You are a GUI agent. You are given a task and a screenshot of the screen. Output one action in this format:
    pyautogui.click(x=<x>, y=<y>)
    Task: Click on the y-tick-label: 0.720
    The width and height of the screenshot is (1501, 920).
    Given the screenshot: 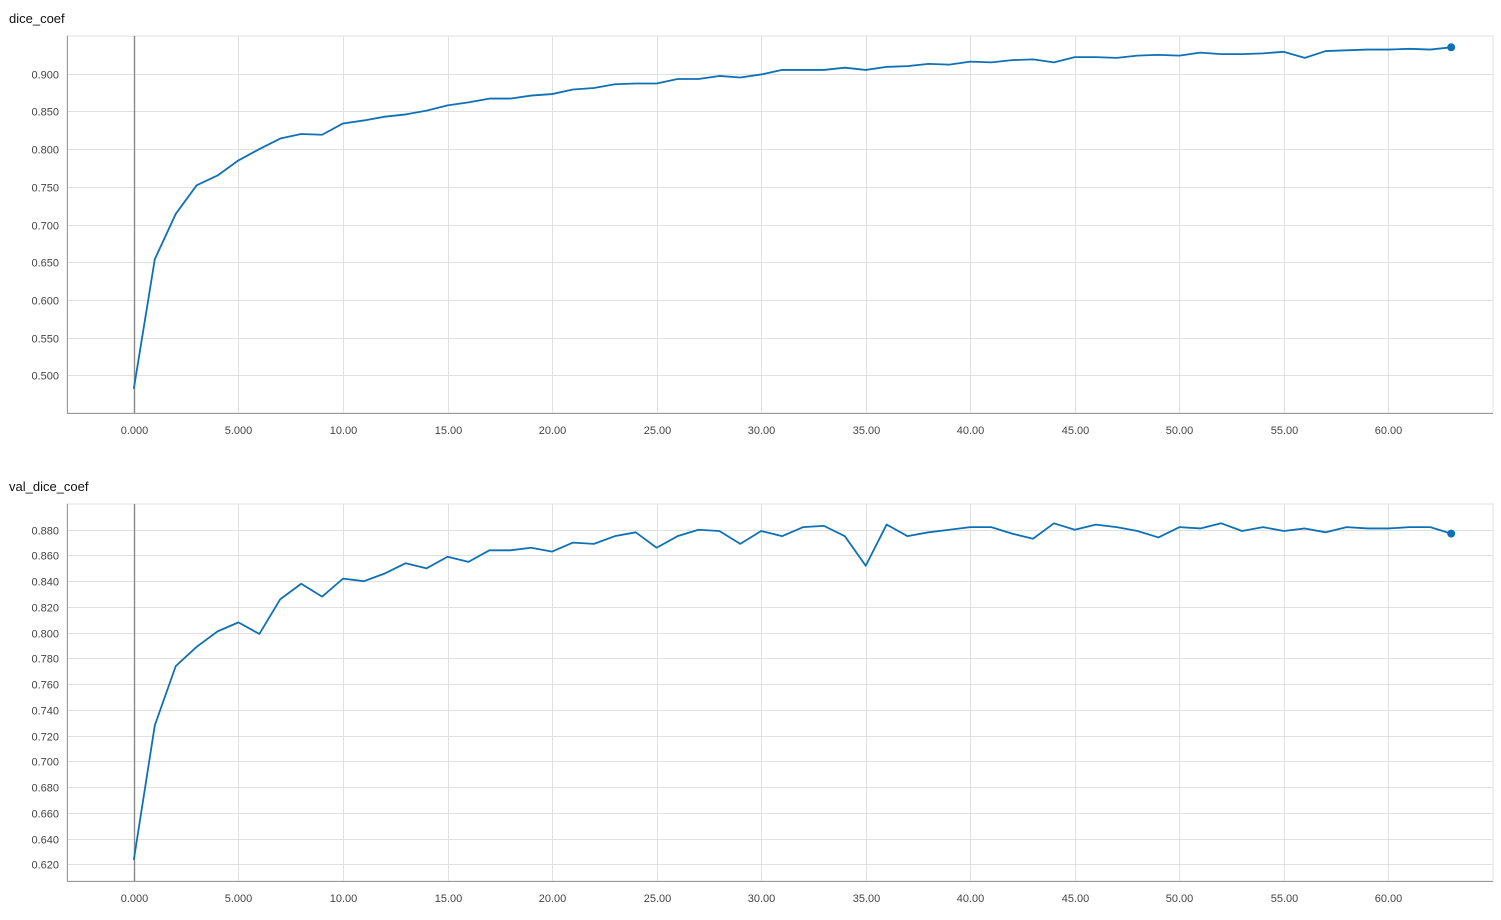 What is the action you would take?
    pyautogui.click(x=45, y=738)
    